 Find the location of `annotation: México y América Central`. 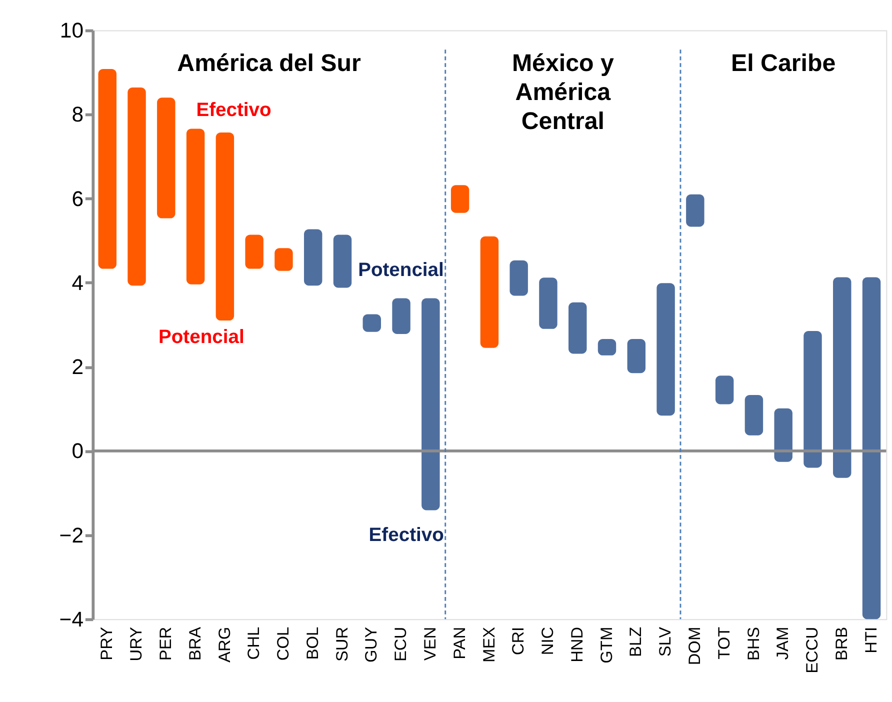

annotation: México y América Central is located at coordinates (563, 92).